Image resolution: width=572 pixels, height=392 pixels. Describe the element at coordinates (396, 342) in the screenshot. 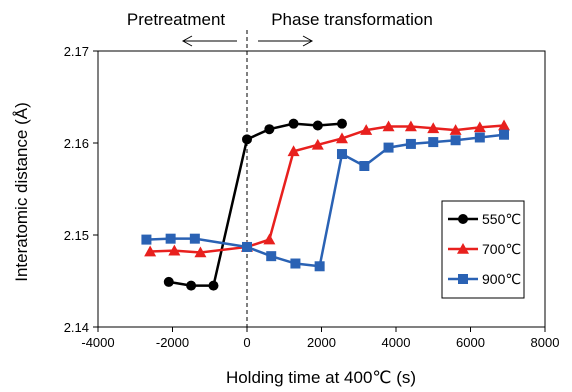

I see `x-tick-label: 4000` at that location.